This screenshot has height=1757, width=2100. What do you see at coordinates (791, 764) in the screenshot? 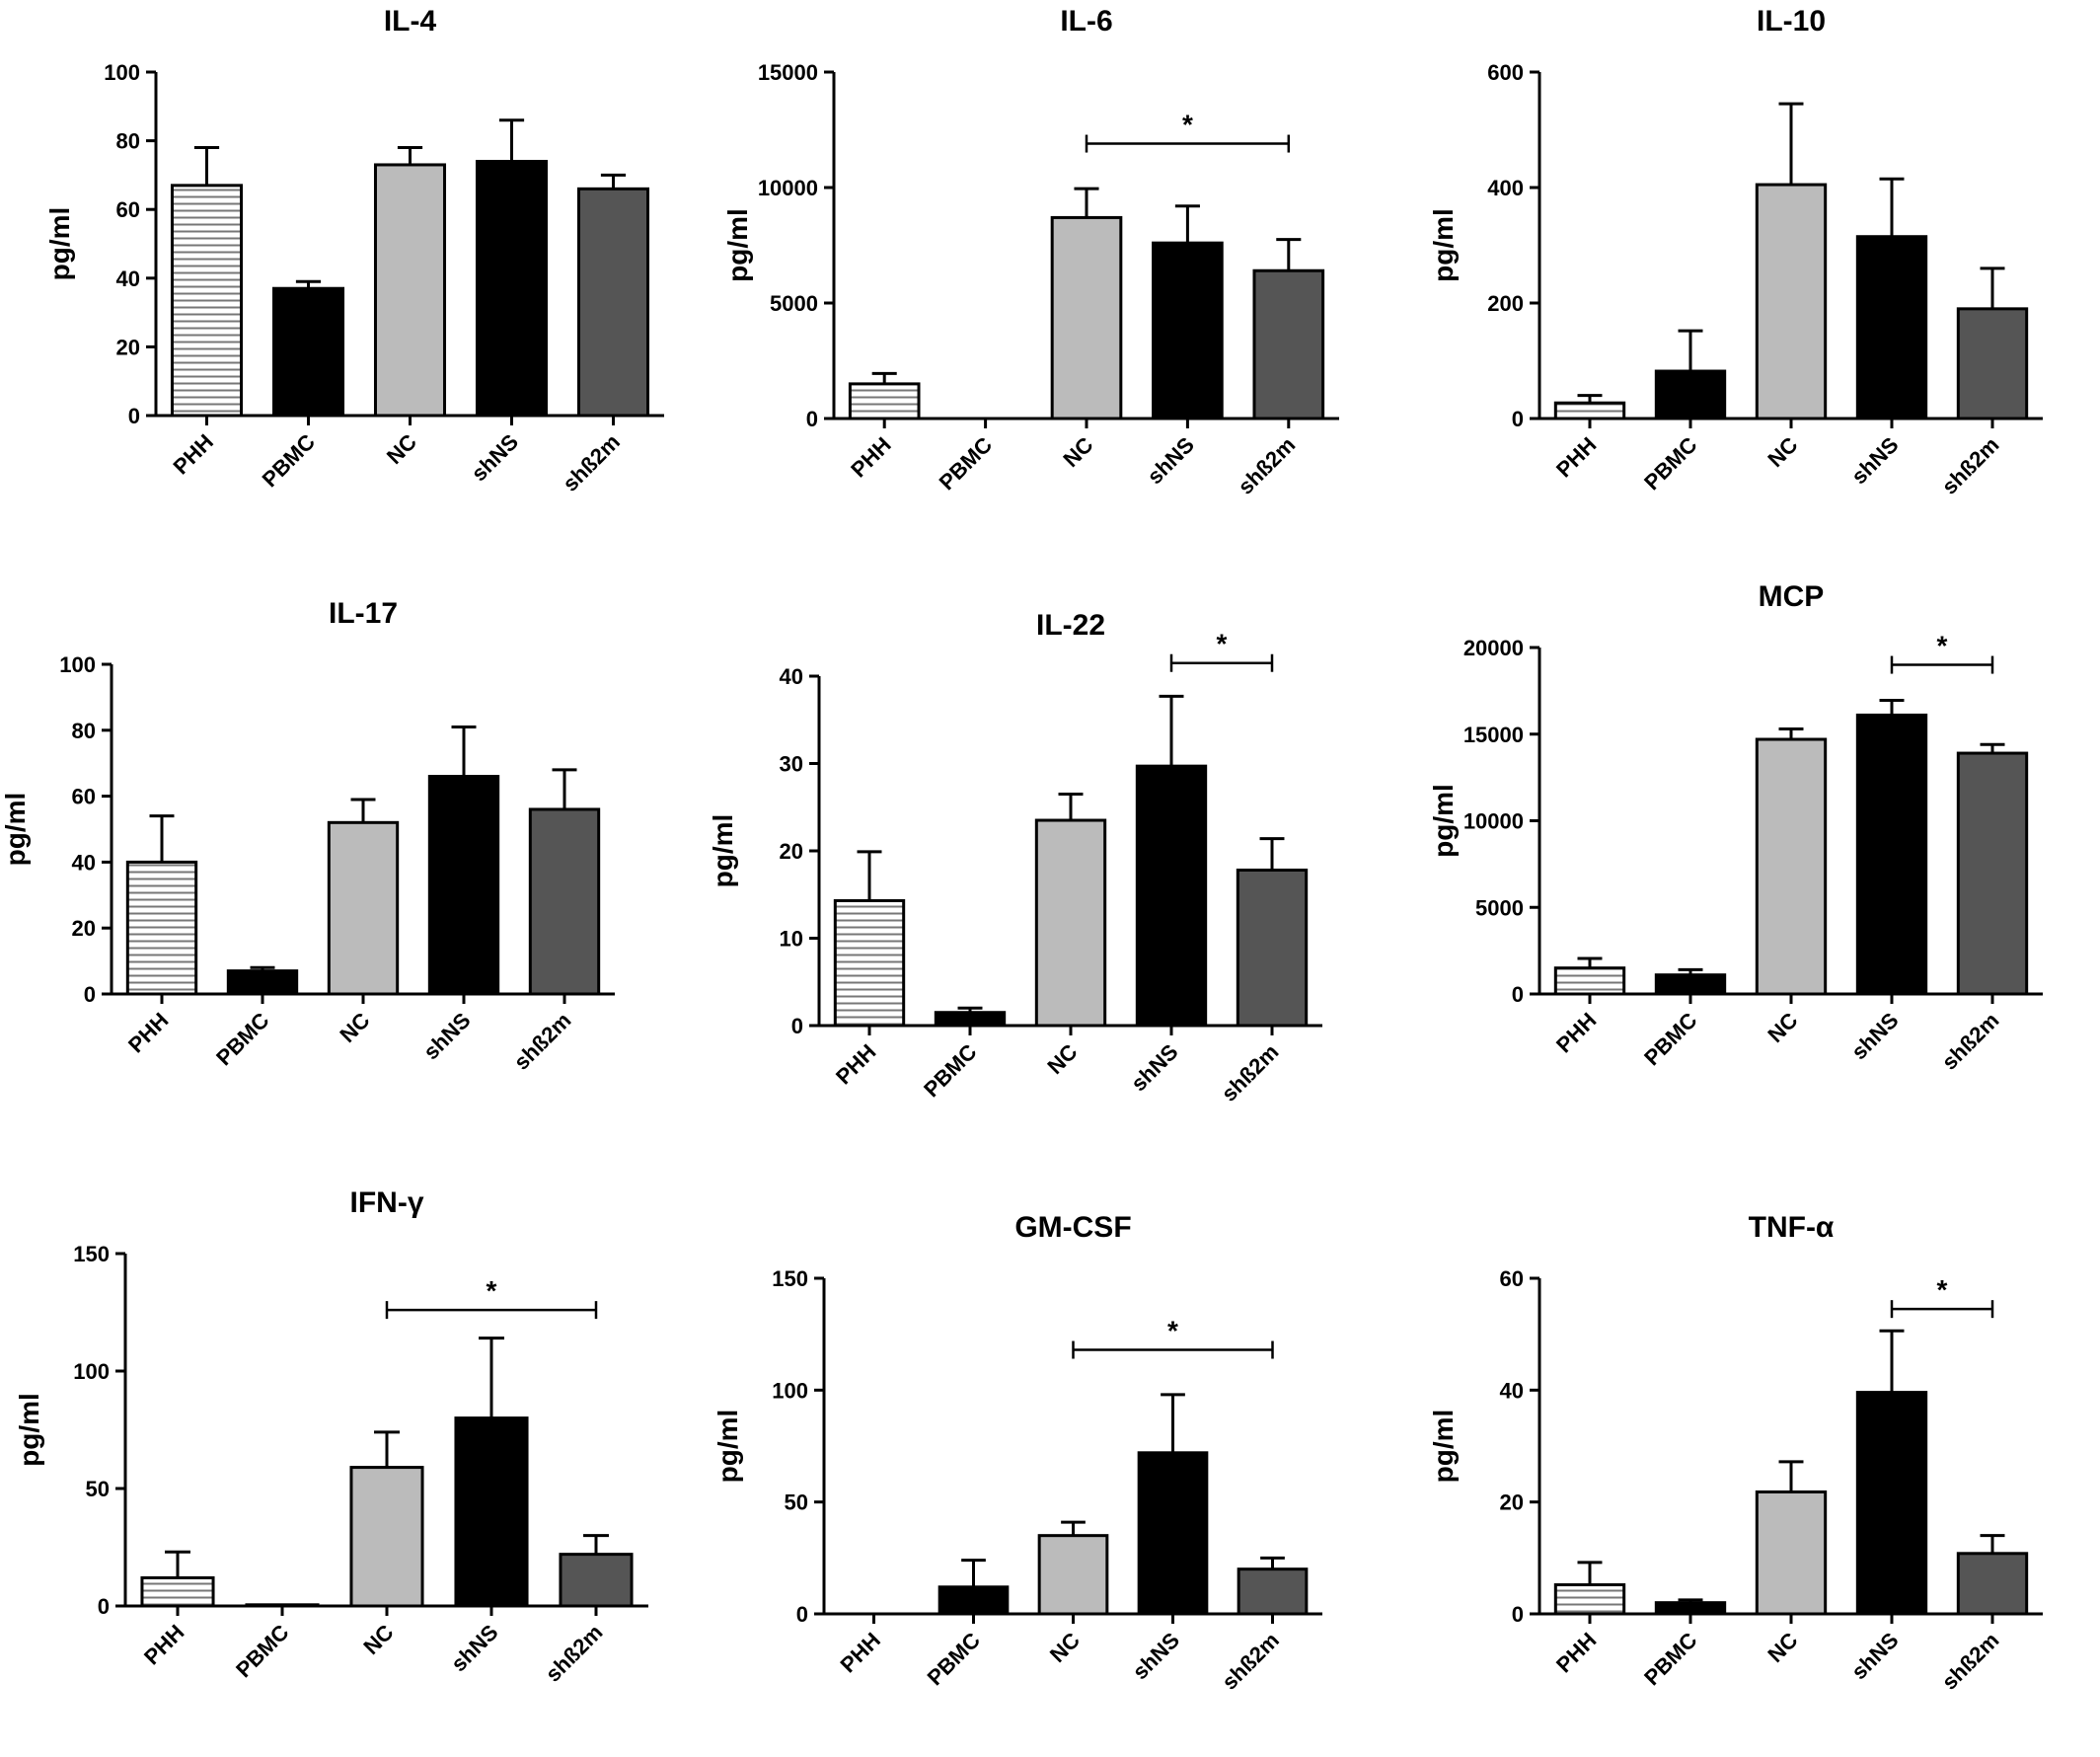
I see `y-tick-label: 30` at bounding box center [791, 764].